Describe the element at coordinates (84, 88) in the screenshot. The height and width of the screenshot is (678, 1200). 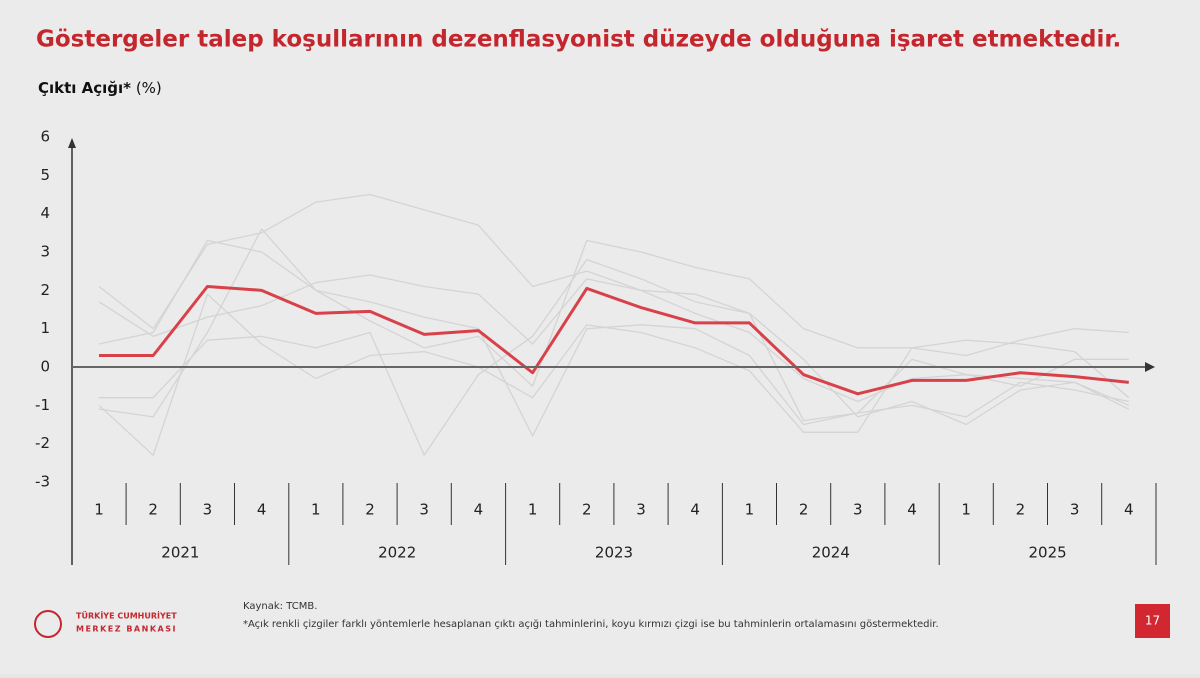
I see `y-label: Çıktı Açığı*` at that location.